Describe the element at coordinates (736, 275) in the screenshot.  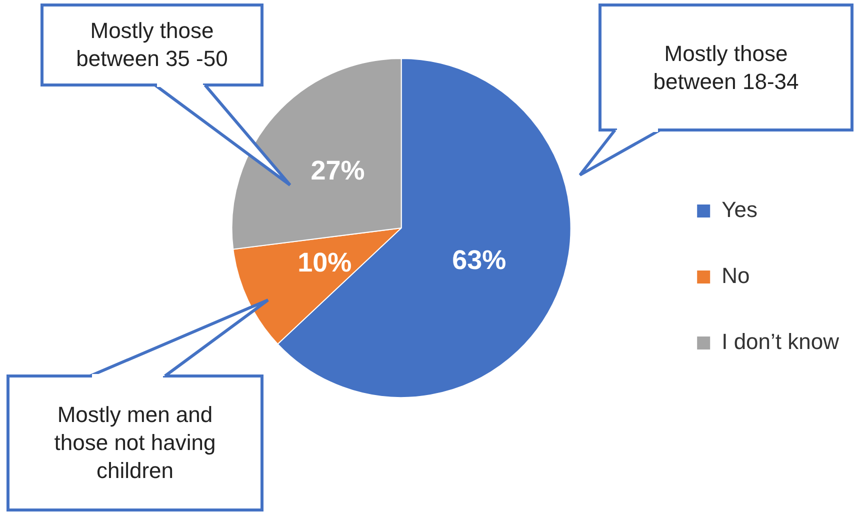
I see `legend-label: No` at that location.